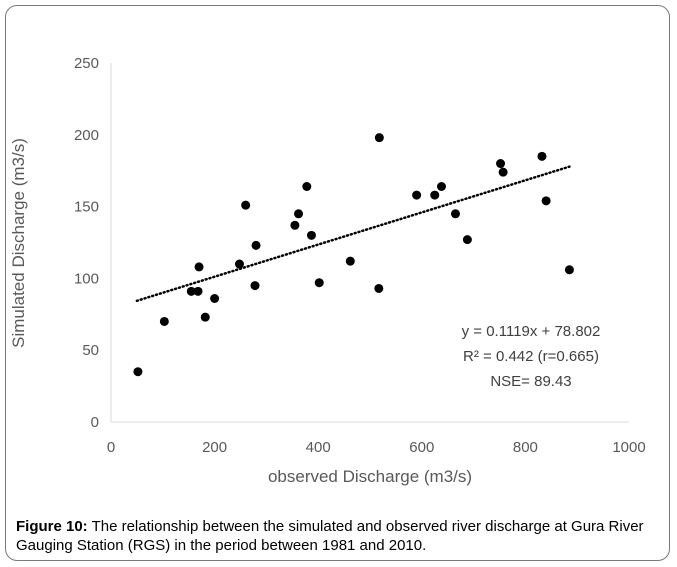 This screenshot has width=677, height=567. I want to click on y-tick-label: 100, so click(86, 278).